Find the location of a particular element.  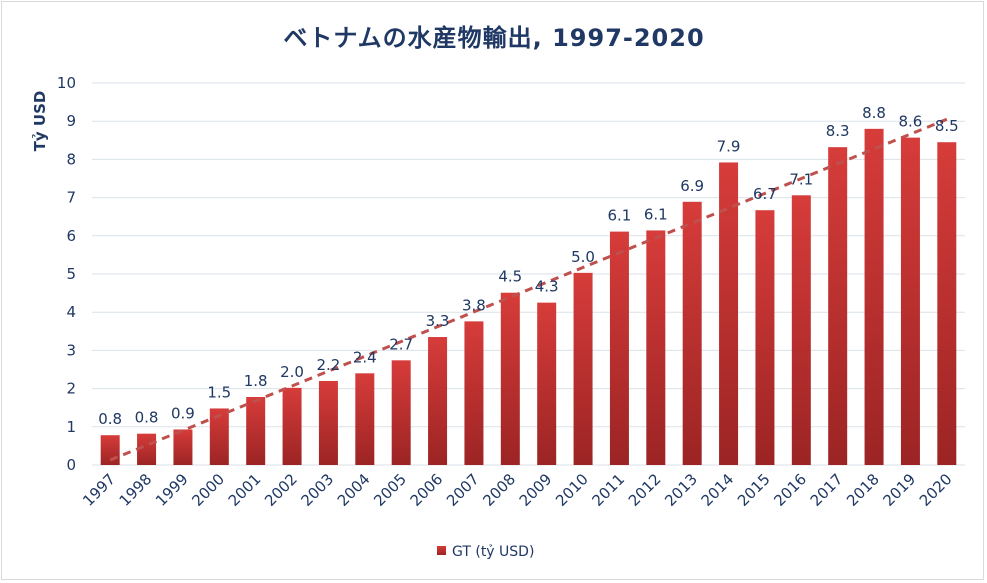

data-label: 8.5 is located at coordinates (947, 126).